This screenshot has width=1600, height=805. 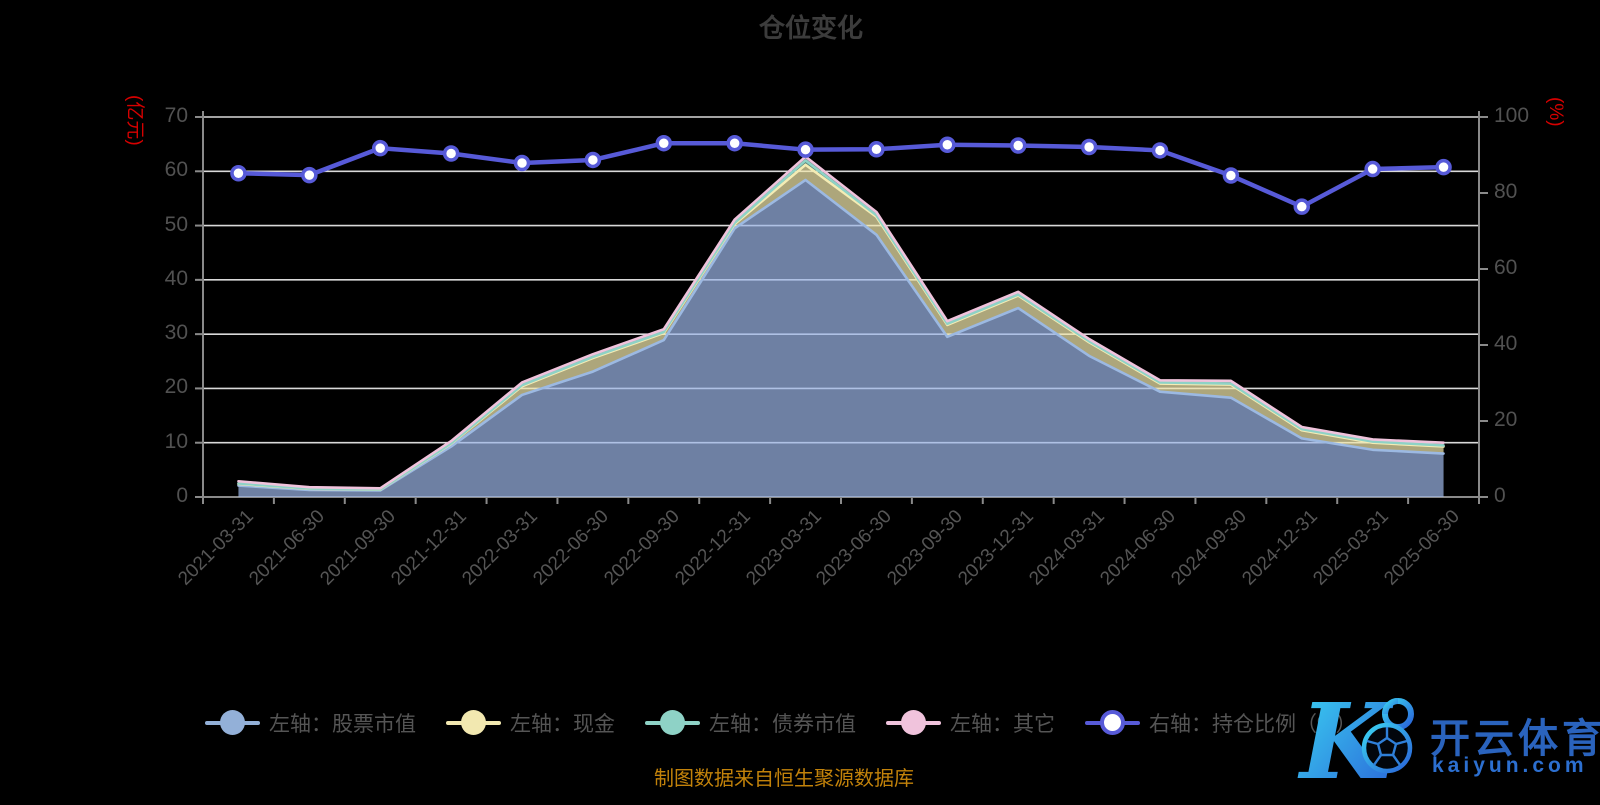 I want to click on right-axis-tick: 40, so click(x=1506, y=343).